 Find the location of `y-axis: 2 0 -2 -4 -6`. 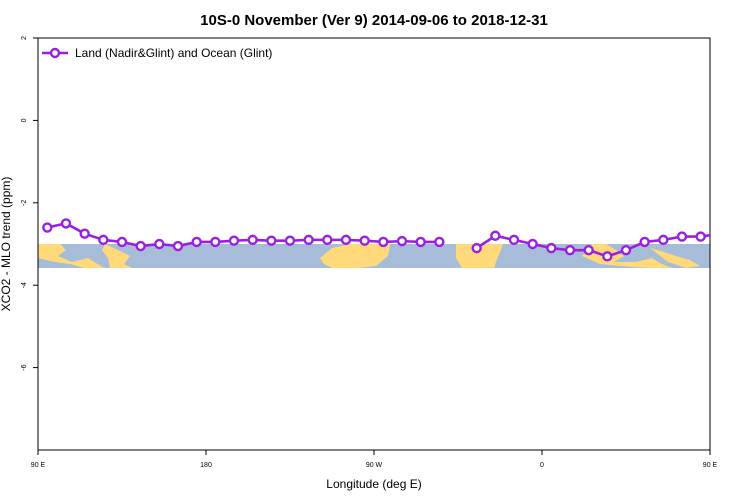

y-axis: 2 0 -2 -4 -6 is located at coordinates (29, 203).